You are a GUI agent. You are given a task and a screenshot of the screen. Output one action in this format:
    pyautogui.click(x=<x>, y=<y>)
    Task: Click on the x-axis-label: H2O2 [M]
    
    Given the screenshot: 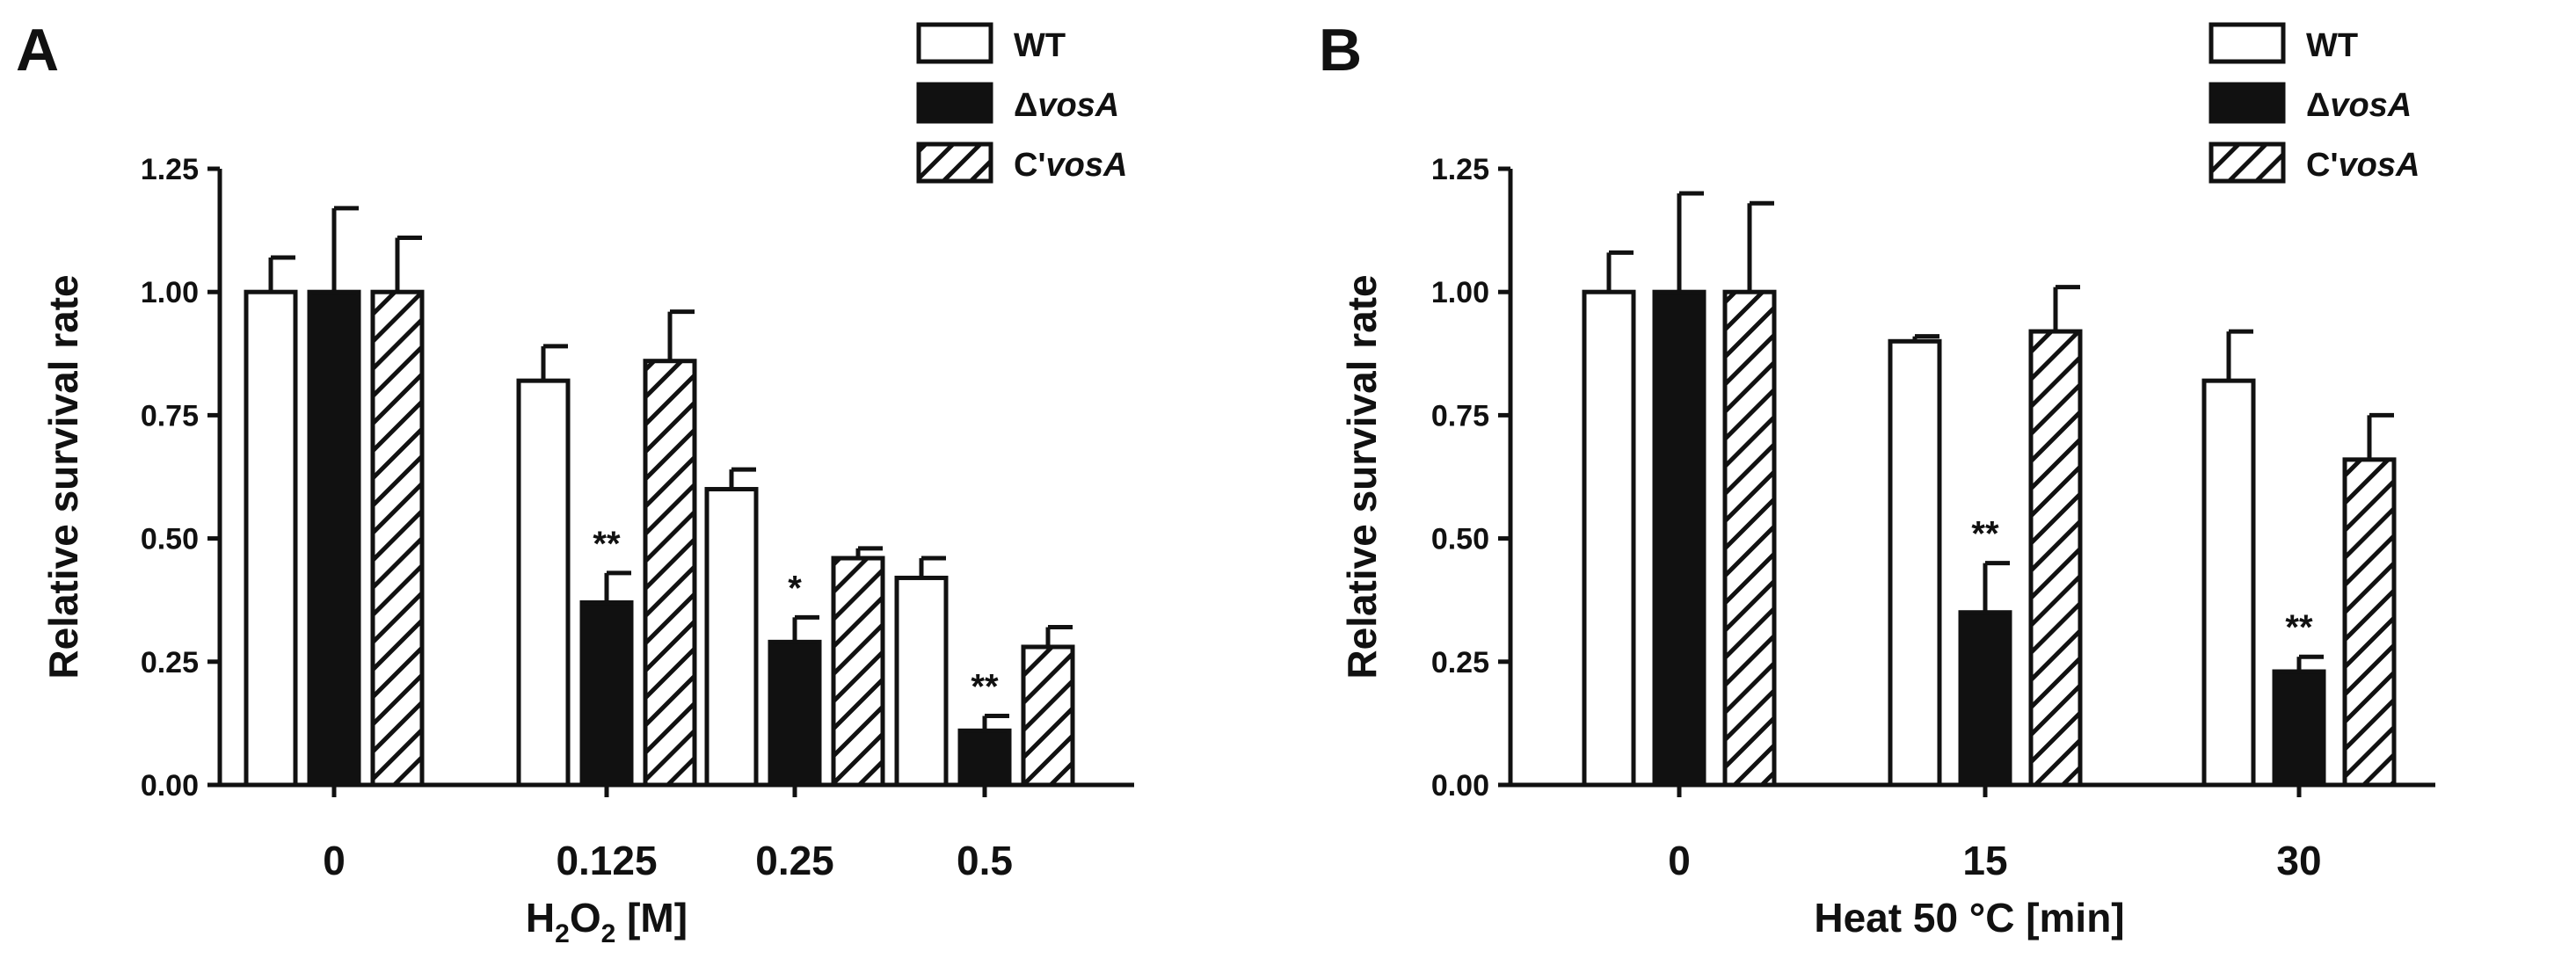 What is the action you would take?
    pyautogui.click(x=607, y=921)
    